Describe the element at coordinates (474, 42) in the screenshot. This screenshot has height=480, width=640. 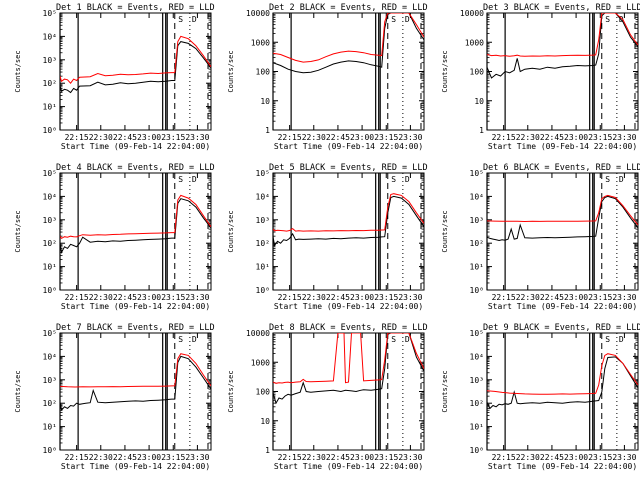
I see `y-tick-label: 1000` at that location.